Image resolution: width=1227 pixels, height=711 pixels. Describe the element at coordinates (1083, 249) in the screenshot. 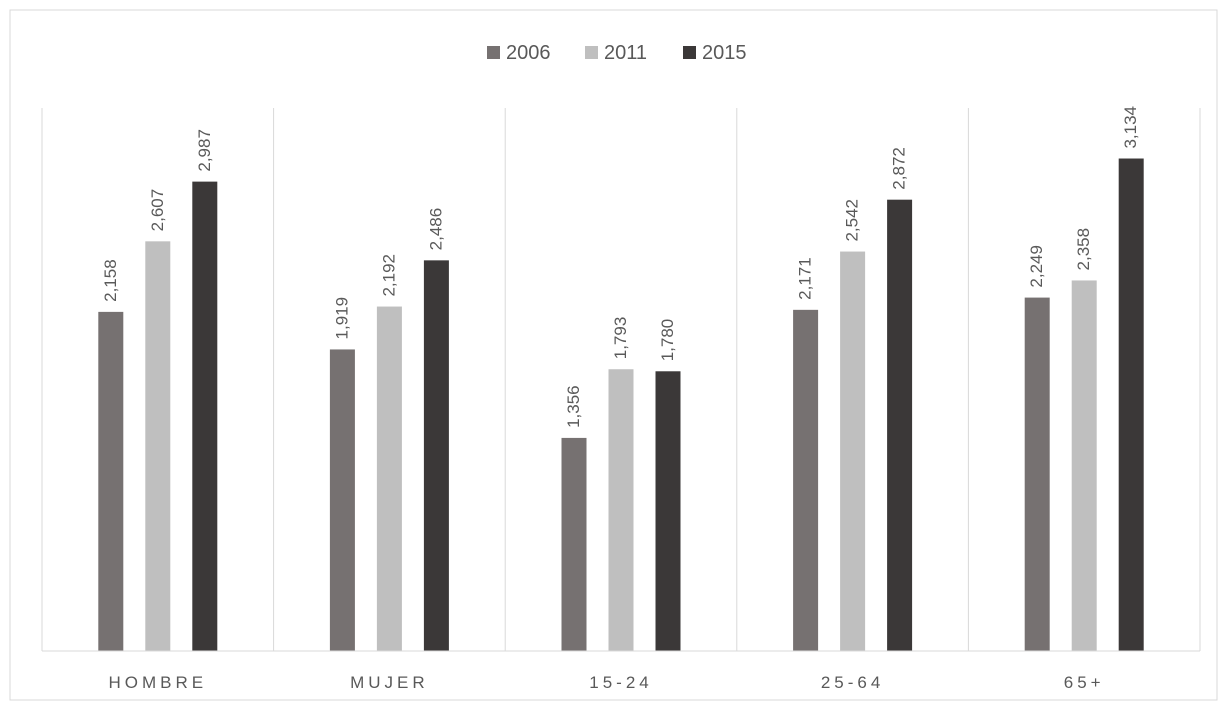

I see `data-label: 2,358` at that location.